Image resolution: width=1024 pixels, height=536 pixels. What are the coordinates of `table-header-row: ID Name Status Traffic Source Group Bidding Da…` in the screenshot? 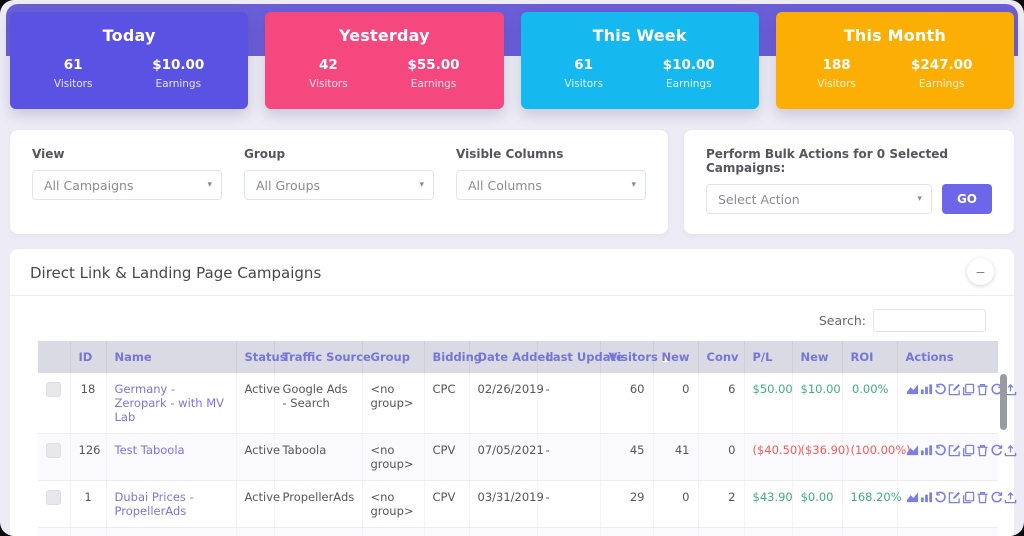 It's located at (518, 357).